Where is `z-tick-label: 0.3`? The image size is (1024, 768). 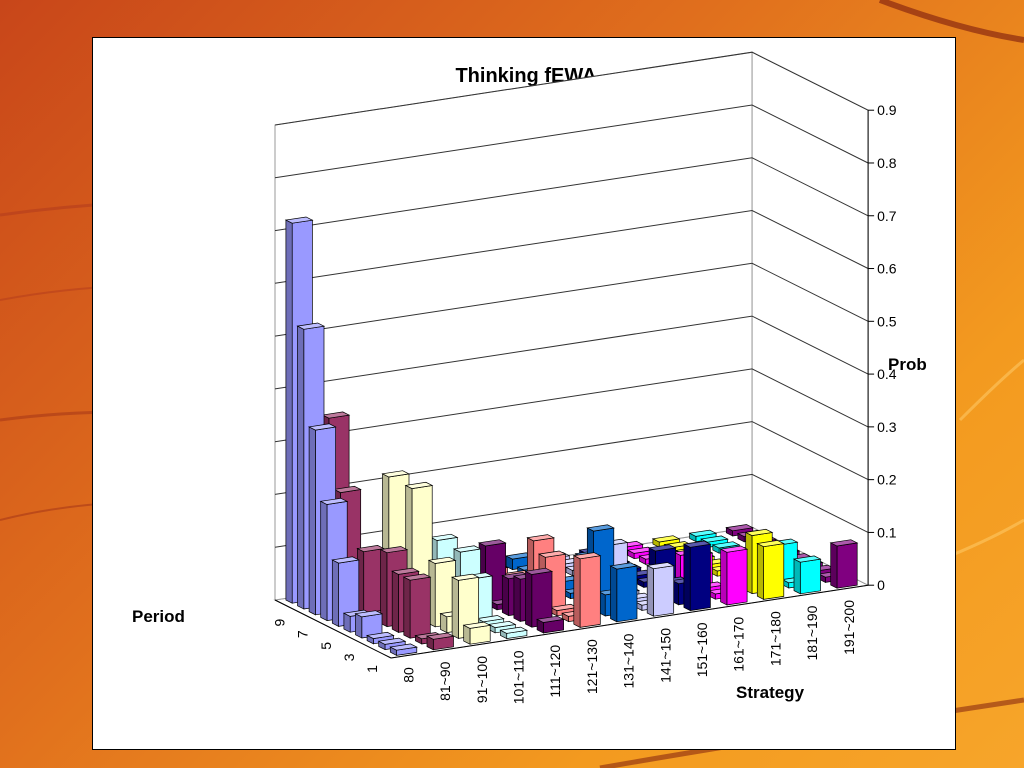
z-tick-label: 0.3 is located at coordinates (887, 427).